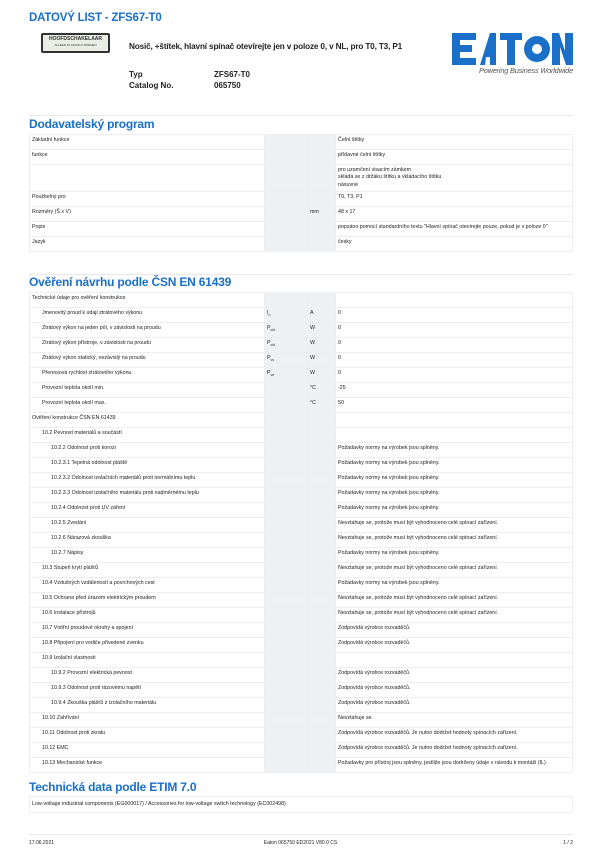 This screenshot has width=601, height=850. What do you see at coordinates (286, 315) in the screenshot?
I see `row-symbol: In` at bounding box center [286, 315].